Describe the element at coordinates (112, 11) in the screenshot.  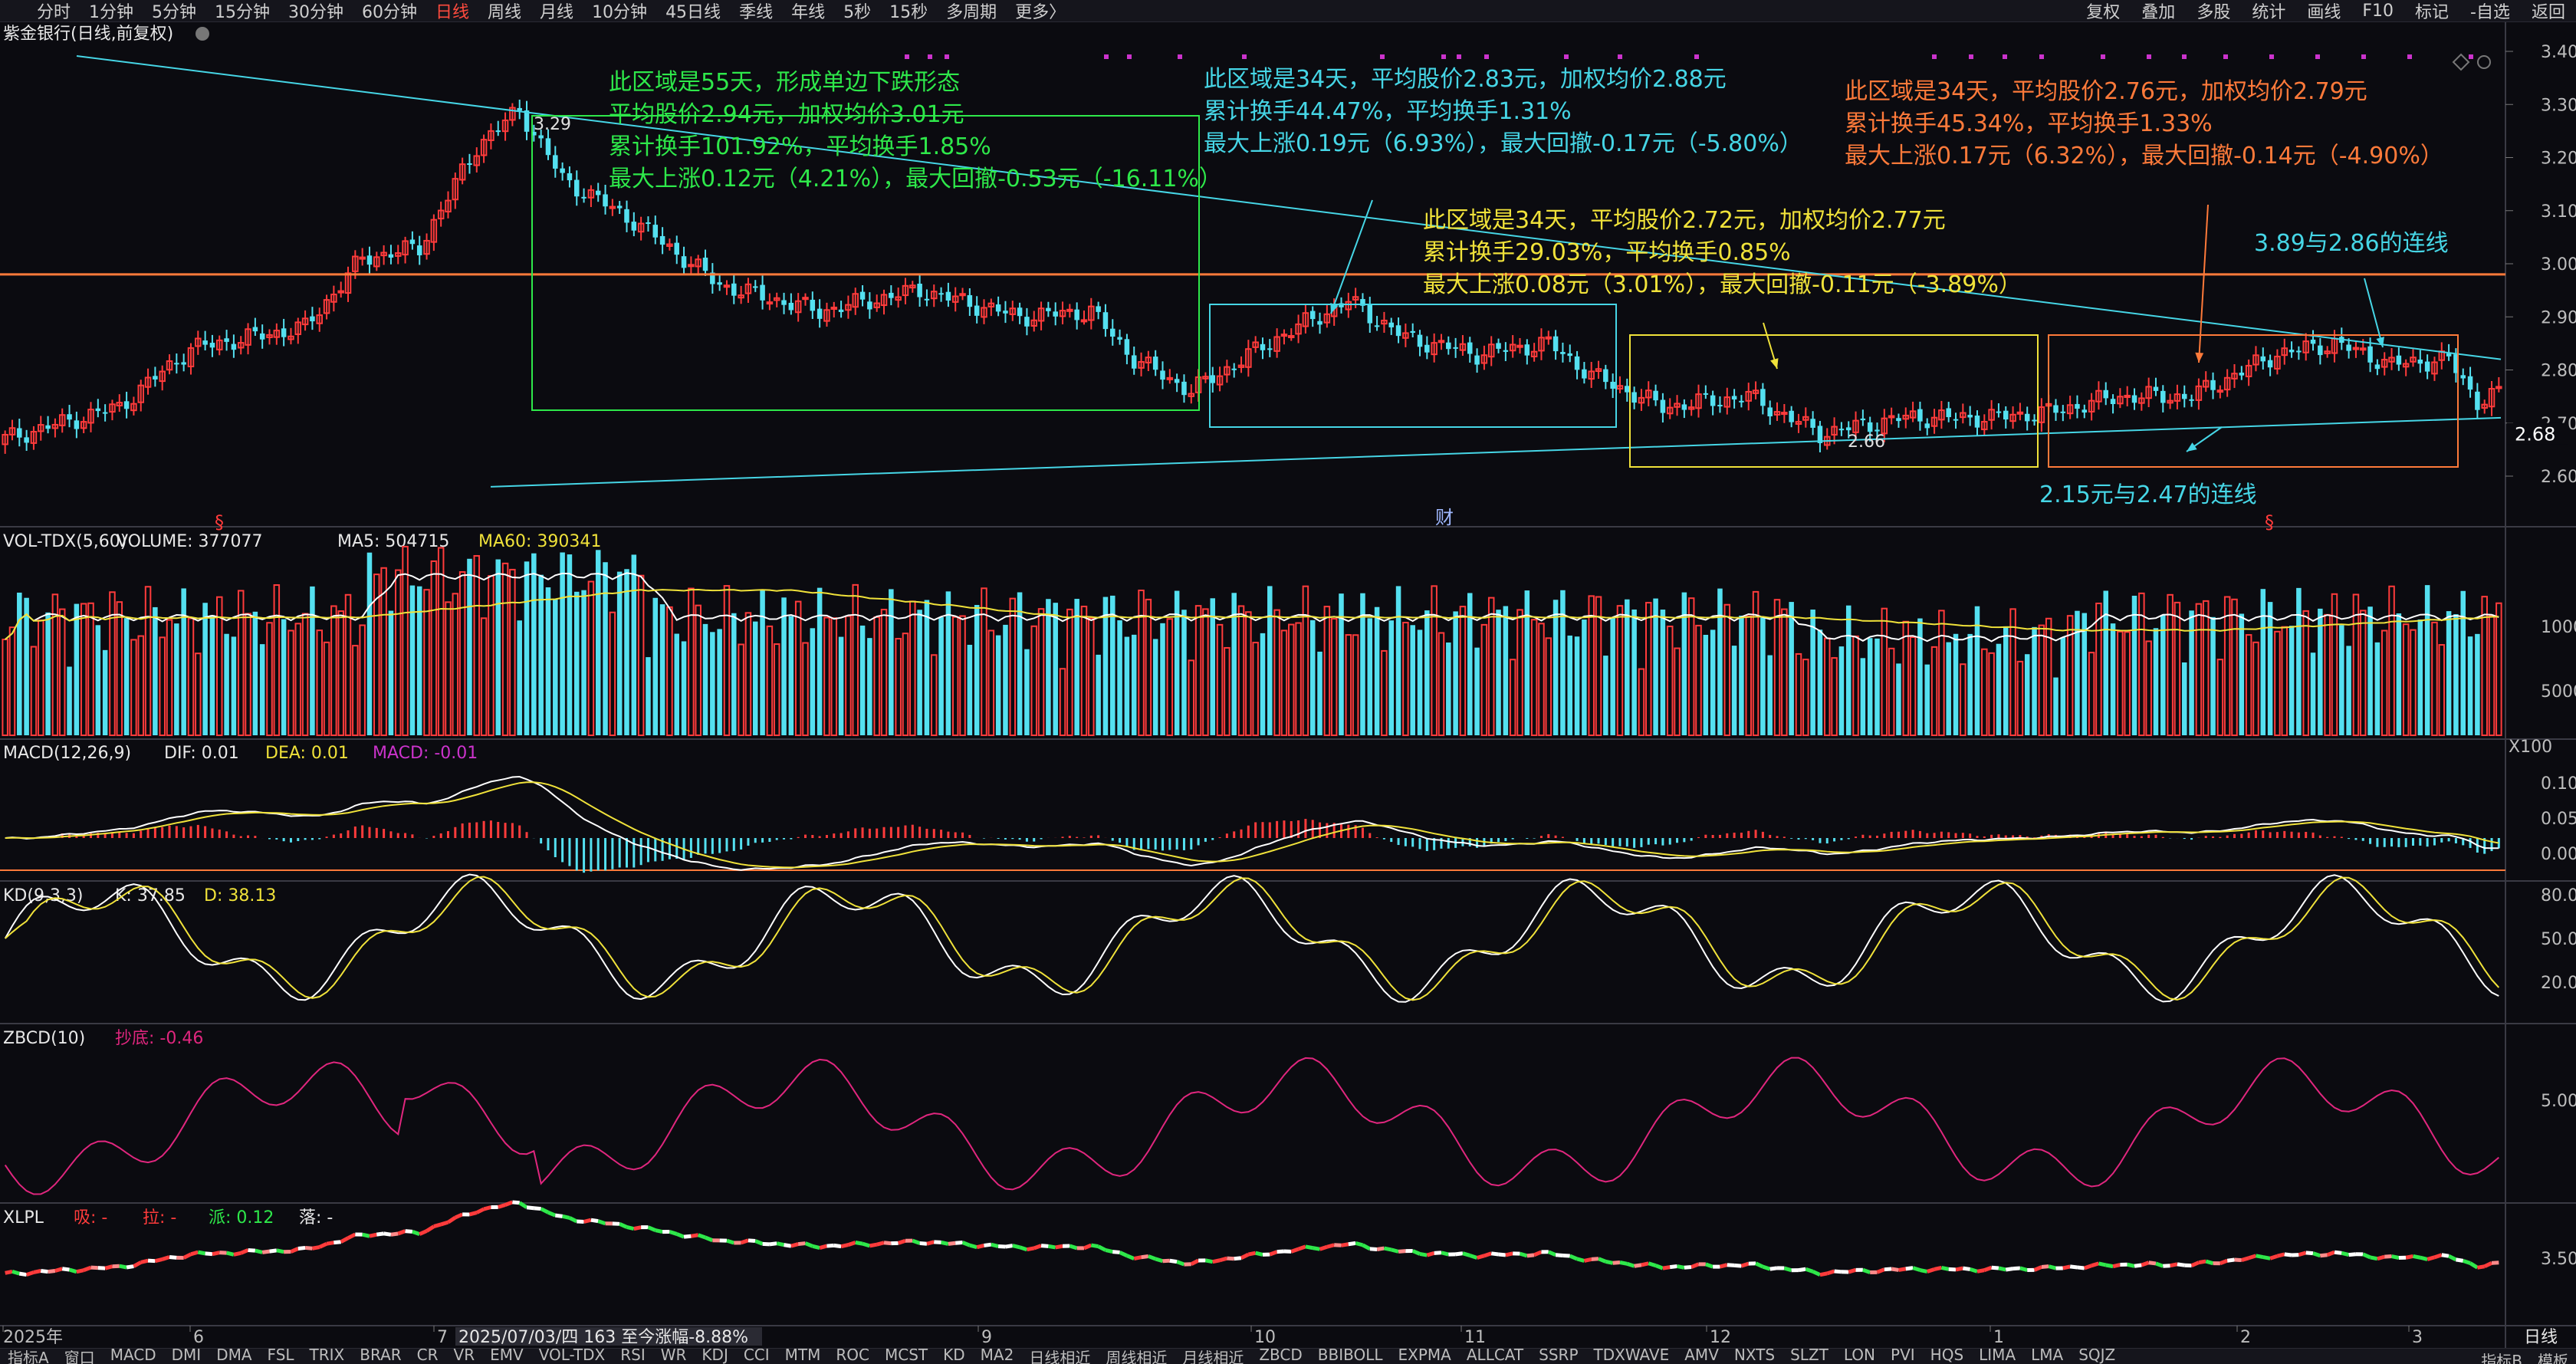
I see `period-tab-1: 1分钟` at that location.